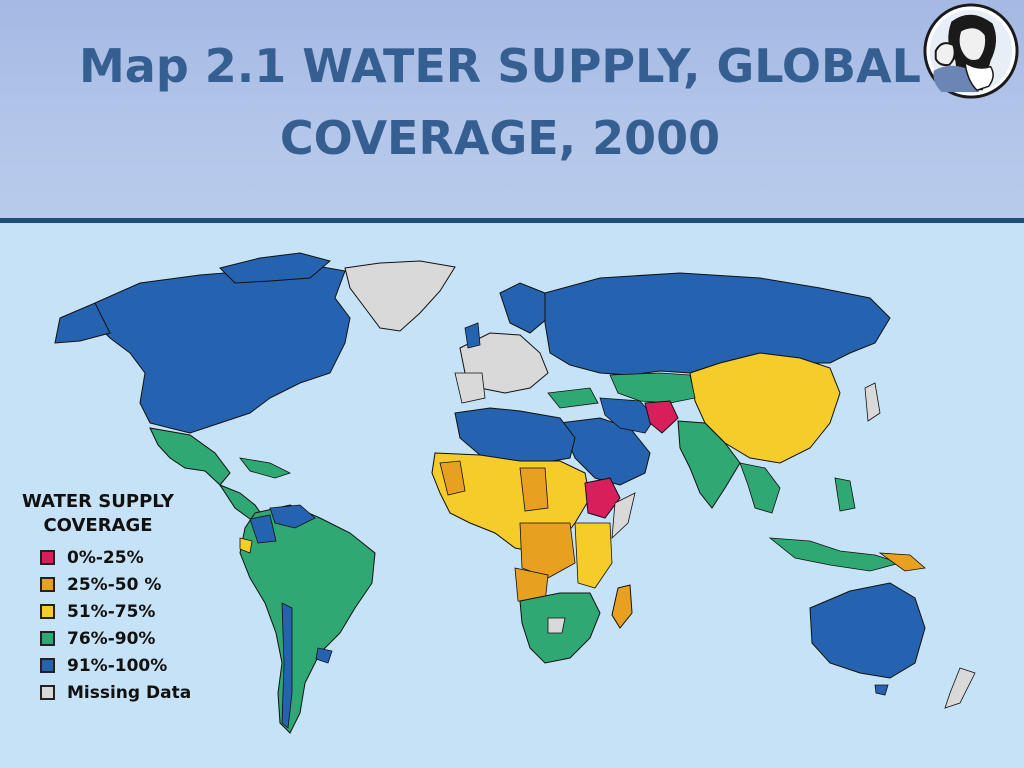 The width and height of the screenshot is (1024, 768). Describe the element at coordinates (400, 296) in the screenshot. I see `region-greenland` at that location.